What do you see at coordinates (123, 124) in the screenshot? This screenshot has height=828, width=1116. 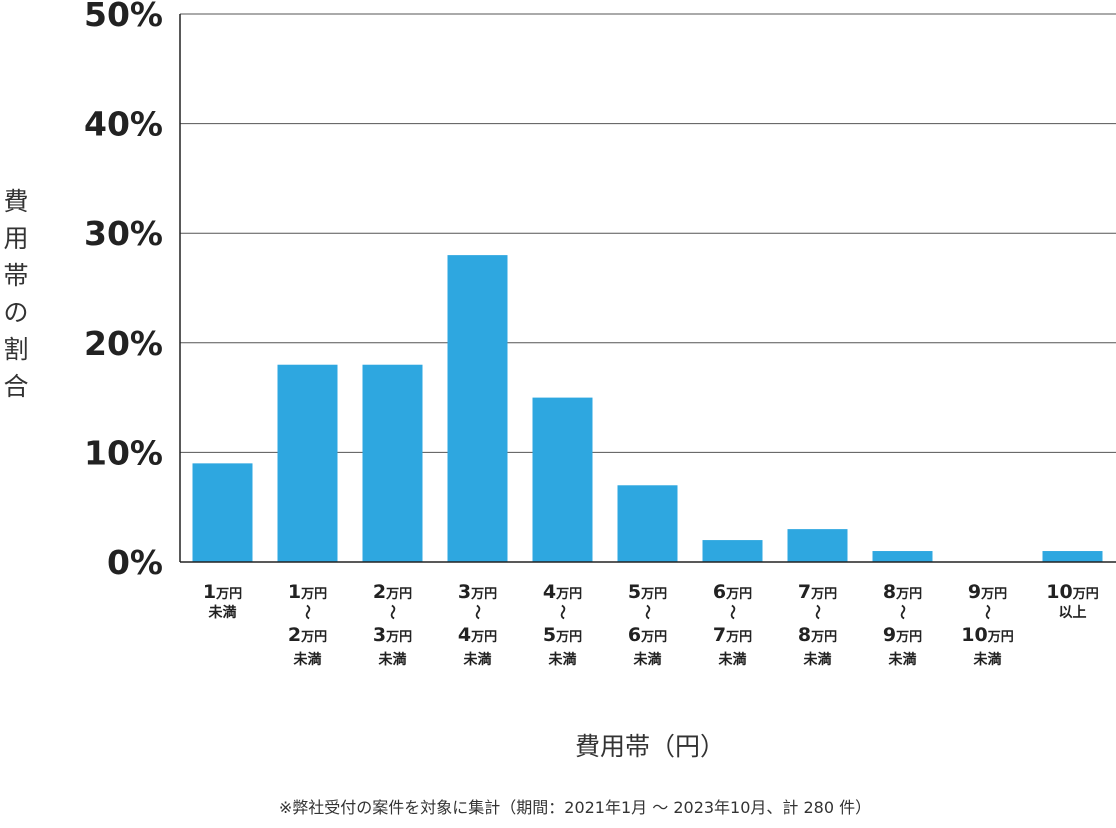 I see `y-tick-label: 40%` at bounding box center [123, 124].